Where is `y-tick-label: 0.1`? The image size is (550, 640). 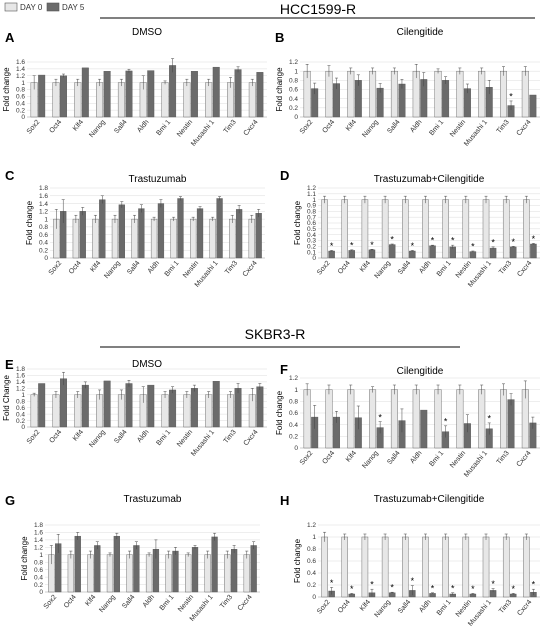
y-tick-label: 0.1 is located at coordinates (311, 252).